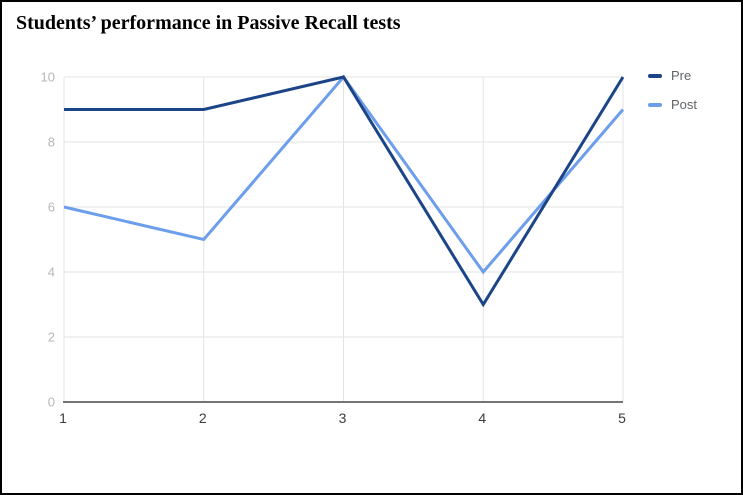 The image size is (743, 495). I want to click on y-tick-label: 6, so click(51, 207).